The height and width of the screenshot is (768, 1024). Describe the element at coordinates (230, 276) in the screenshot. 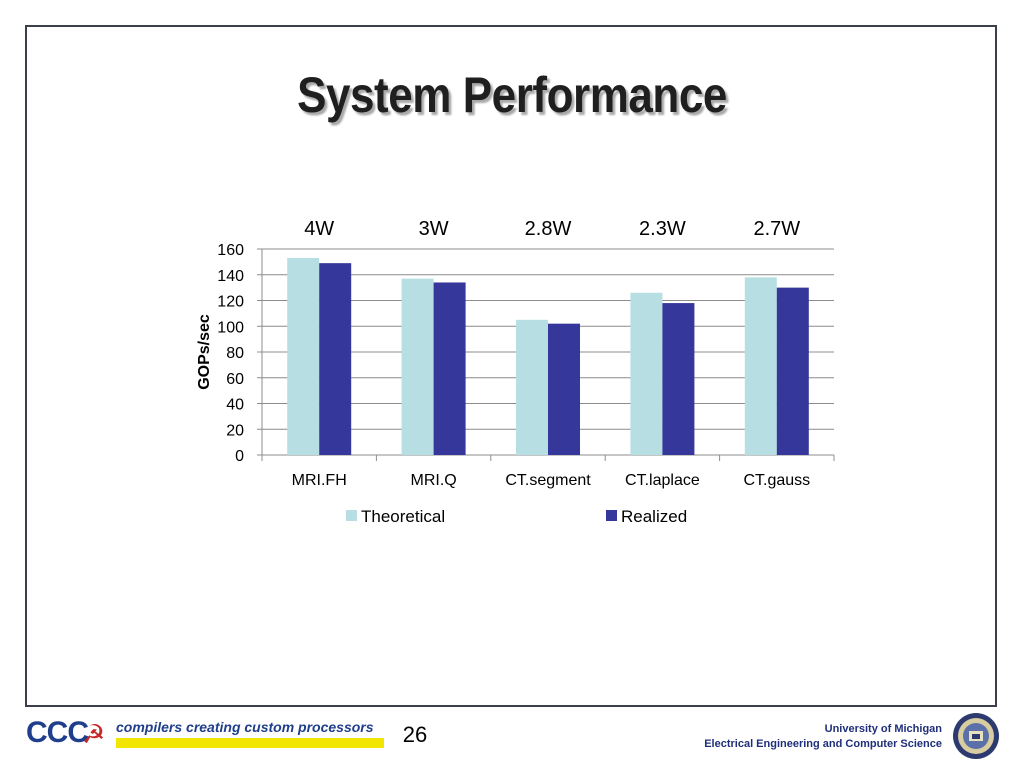

I see `y-tick-label: 140` at that location.